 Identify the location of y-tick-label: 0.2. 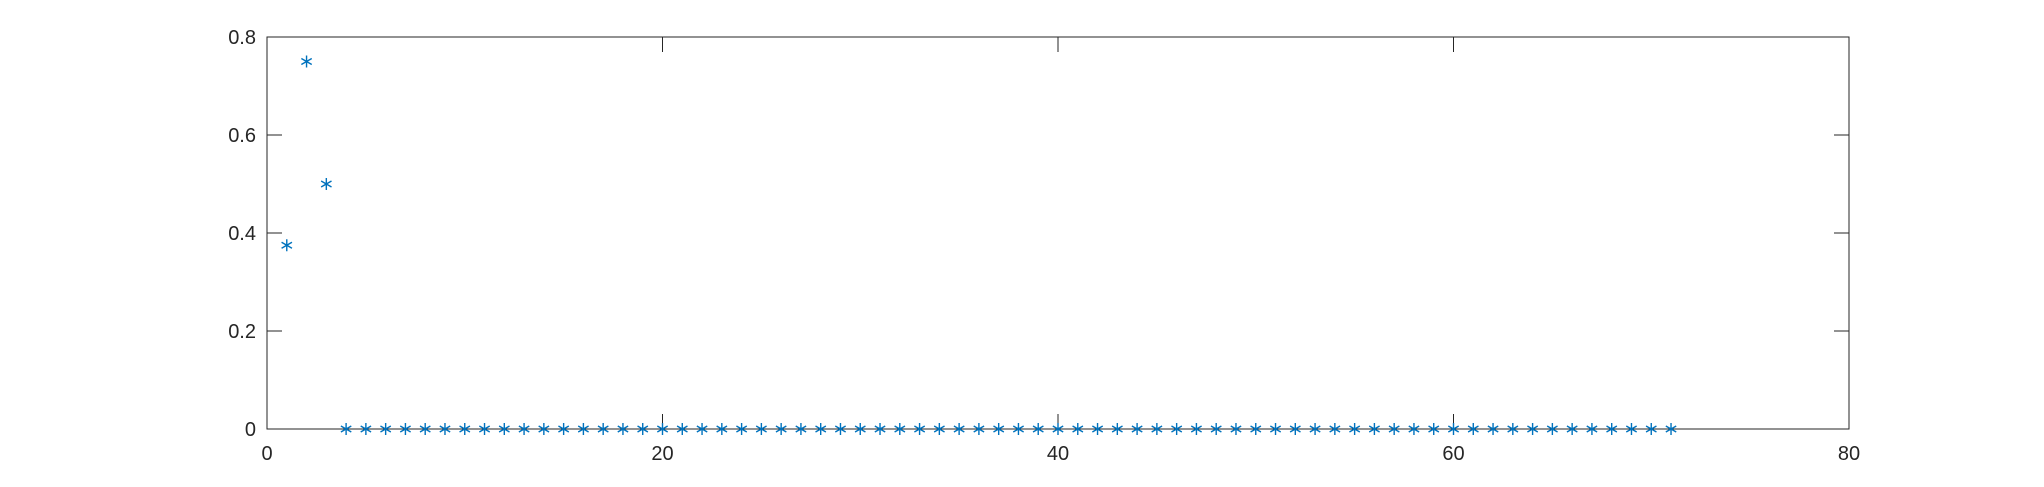
(242, 332).